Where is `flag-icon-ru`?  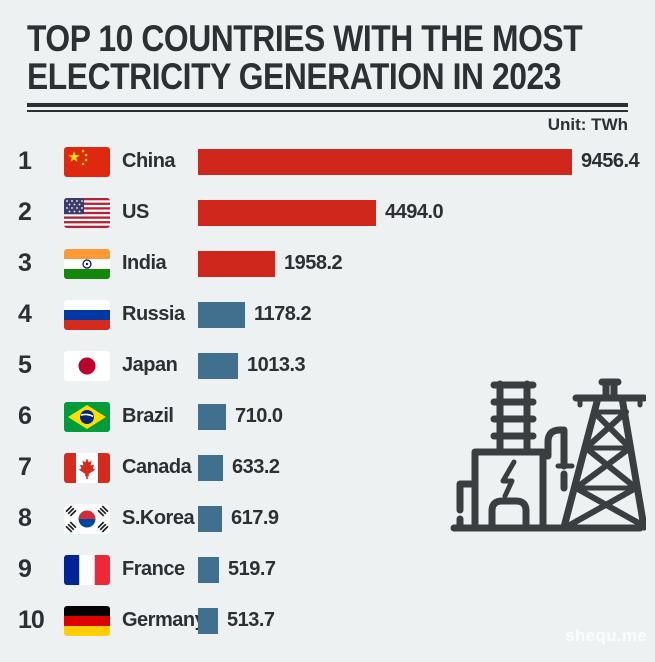
flag-icon-ru is located at coordinates (87, 314).